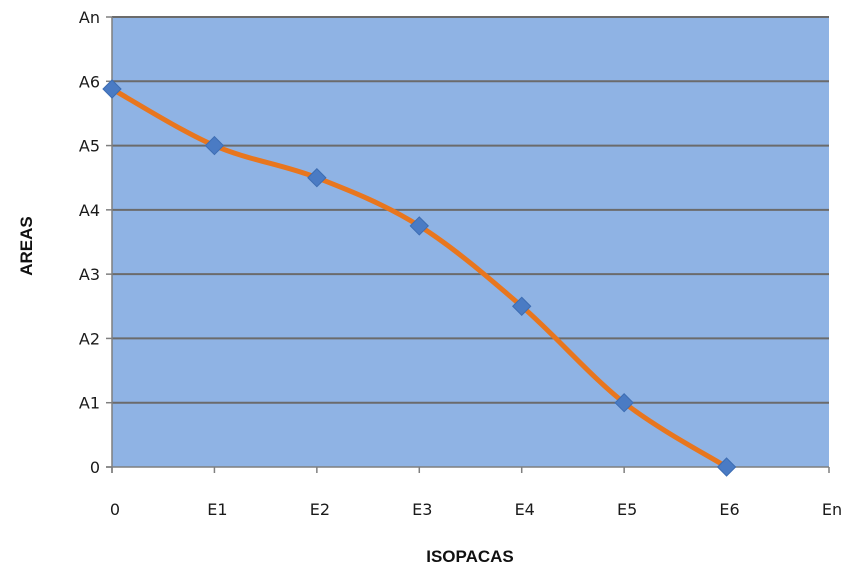  Describe the element at coordinates (217, 509) in the screenshot. I see `x-tick-label: E1` at that location.